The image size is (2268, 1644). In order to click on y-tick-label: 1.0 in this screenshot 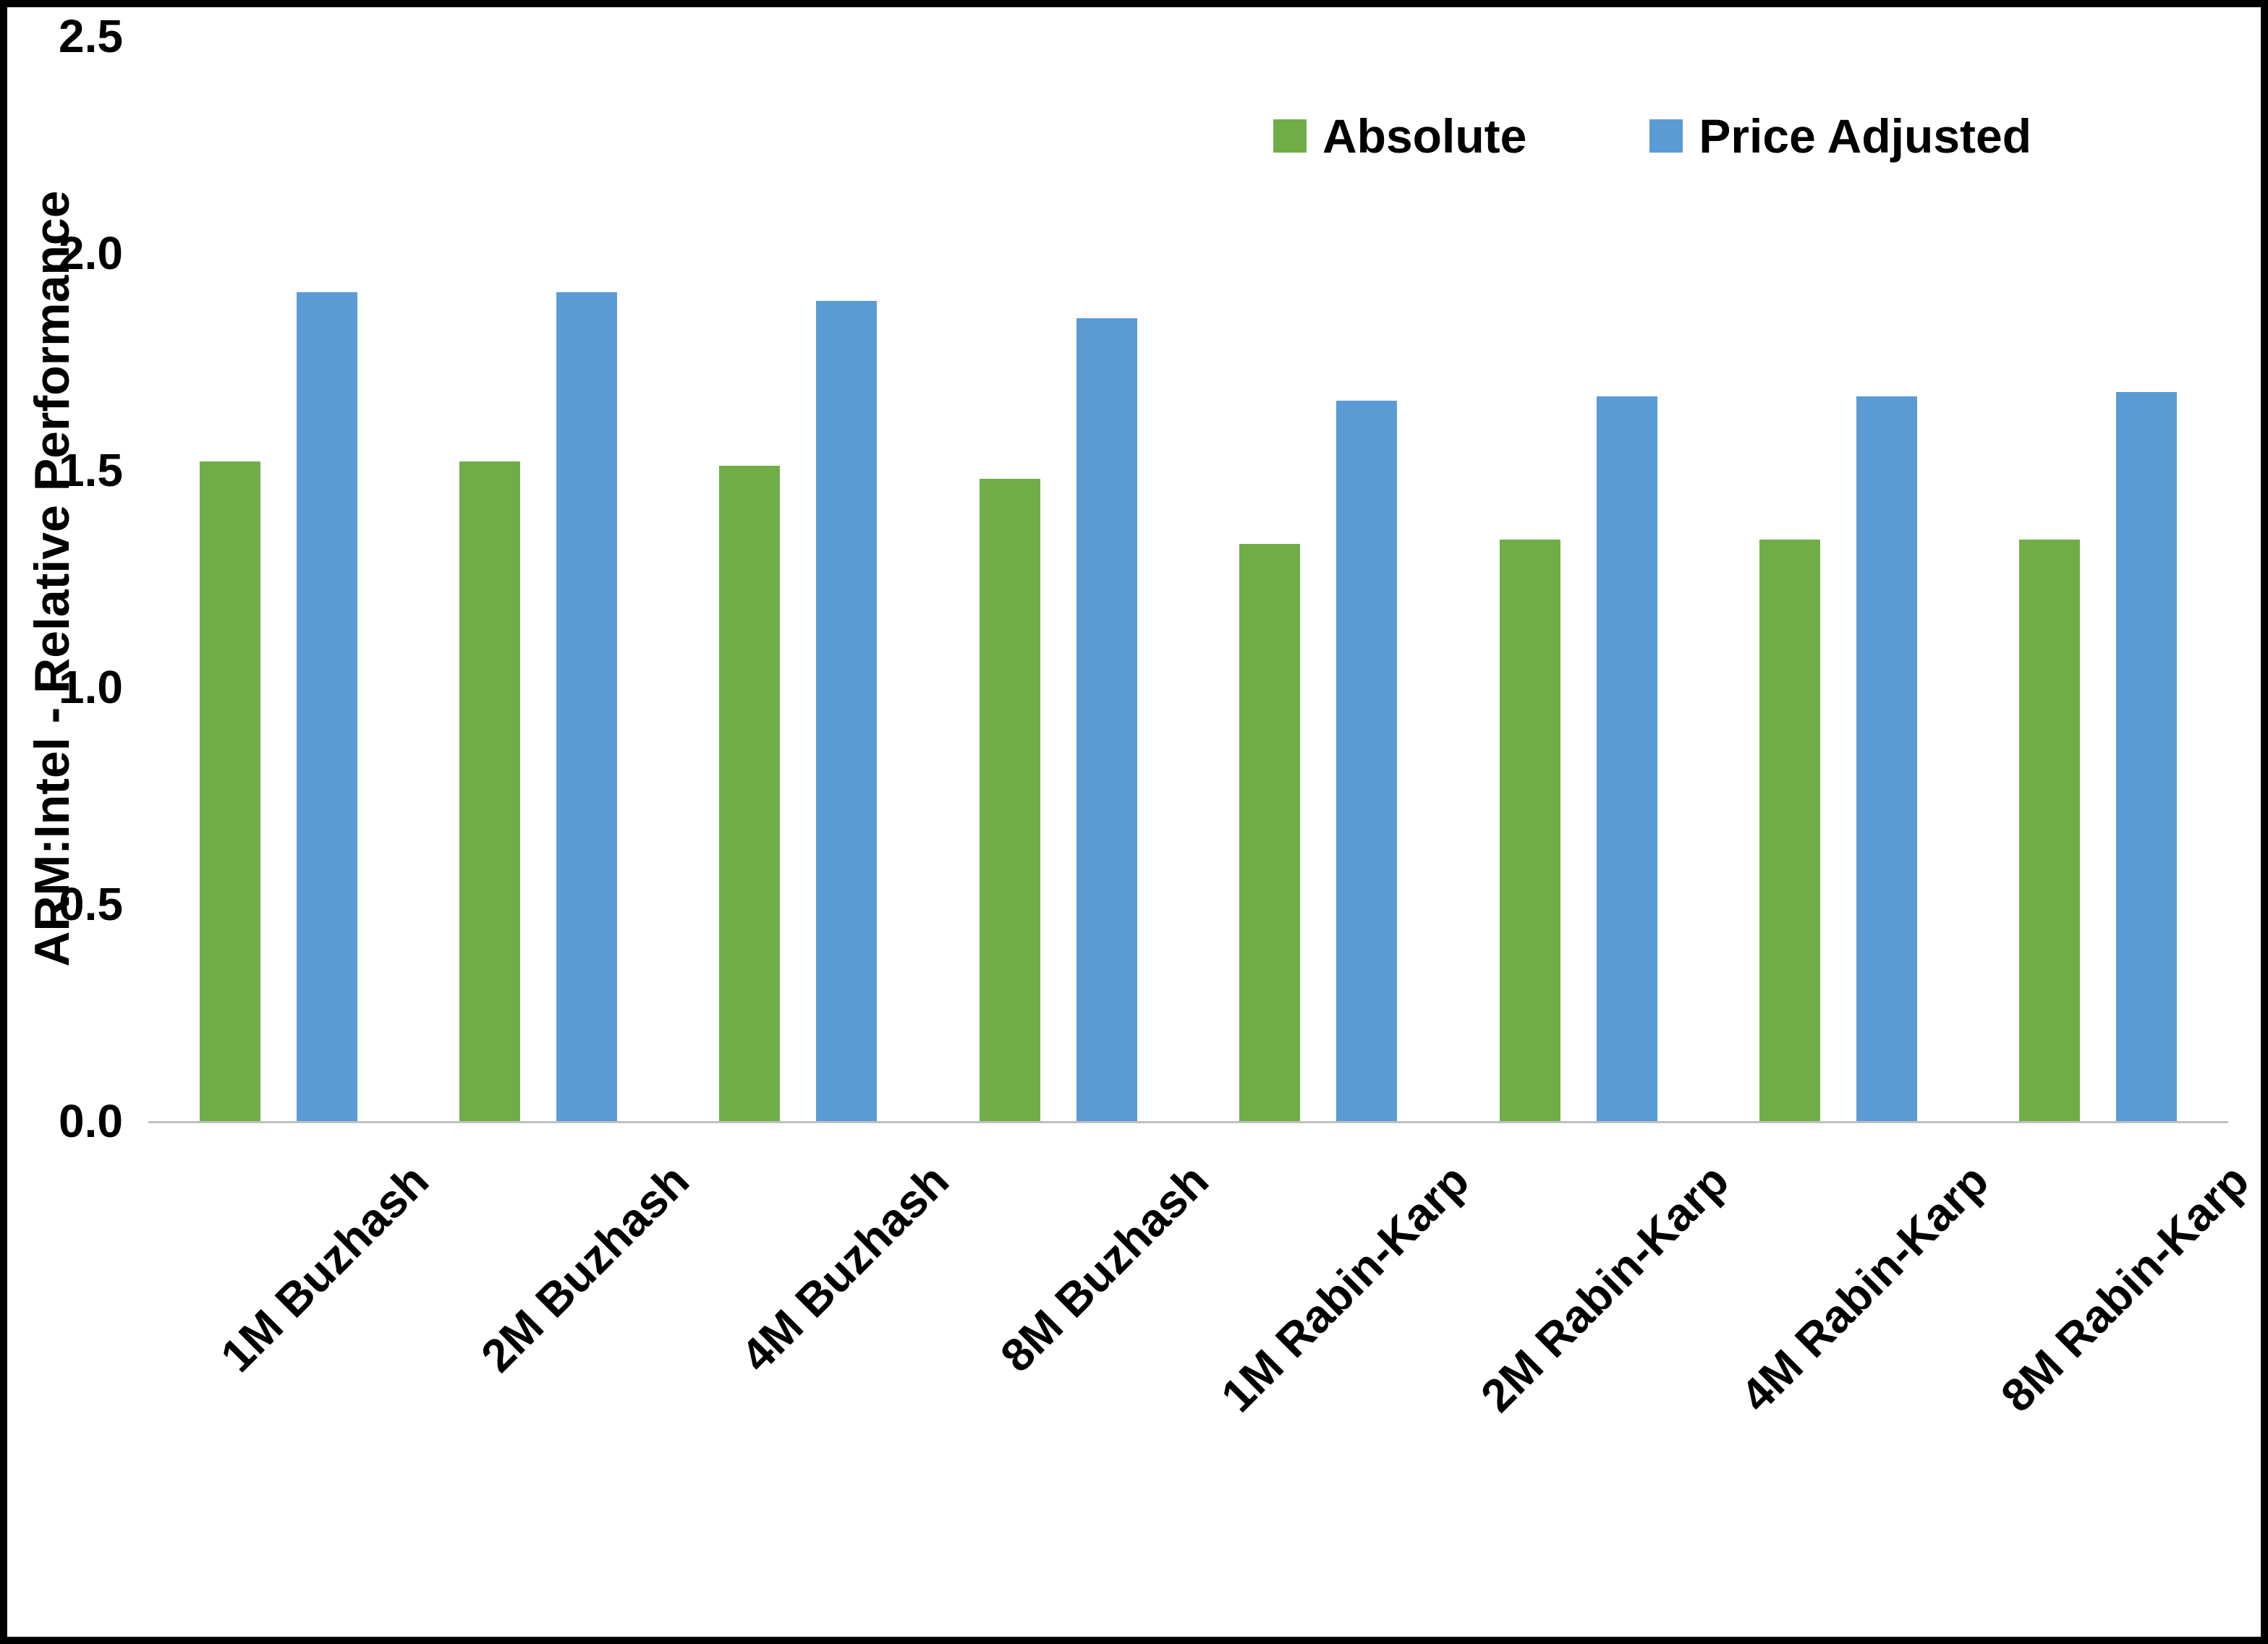, I will do `click(91, 687)`.